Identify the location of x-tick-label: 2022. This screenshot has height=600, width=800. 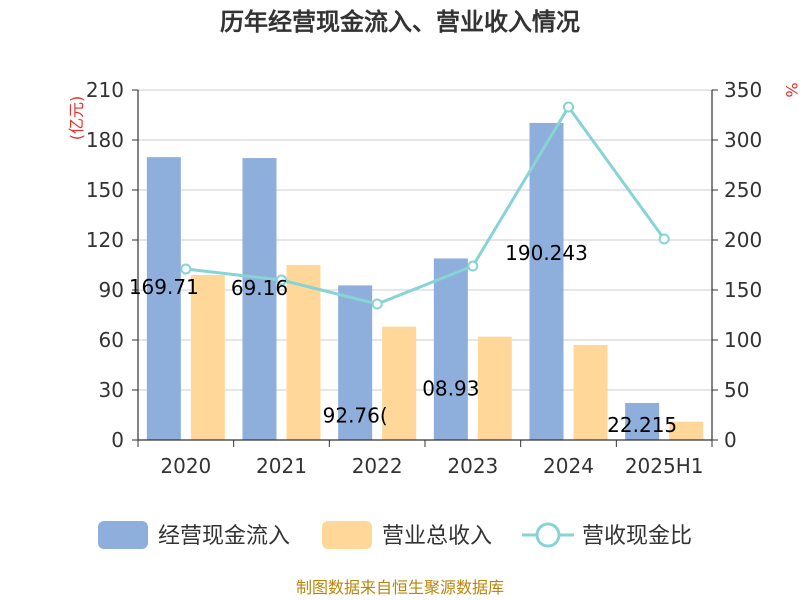
(377, 466).